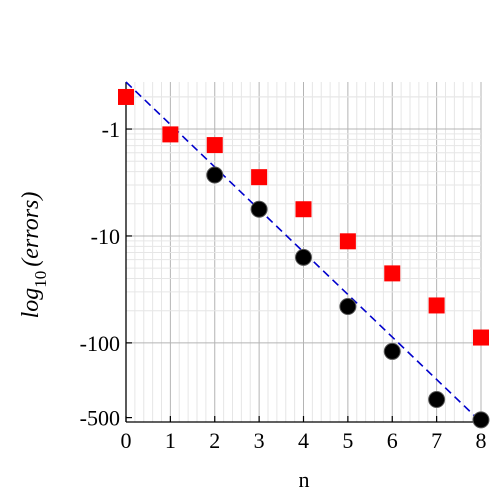  What do you see at coordinates (100, 343) in the screenshot?
I see `y-tick-label: -100` at bounding box center [100, 343].